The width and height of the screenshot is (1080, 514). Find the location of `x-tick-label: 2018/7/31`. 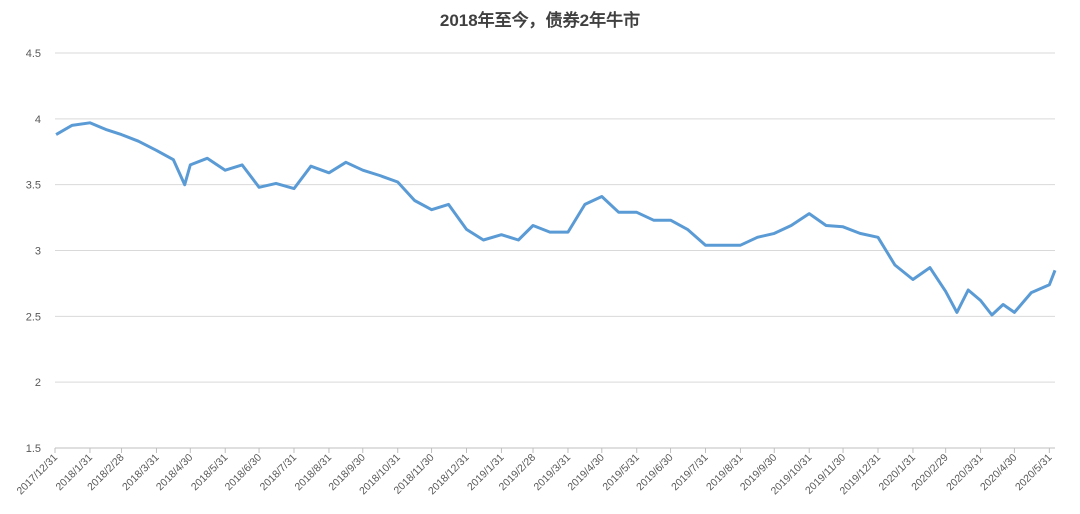

x-tick-label: 2018/7/31 is located at coordinates (279, 473).